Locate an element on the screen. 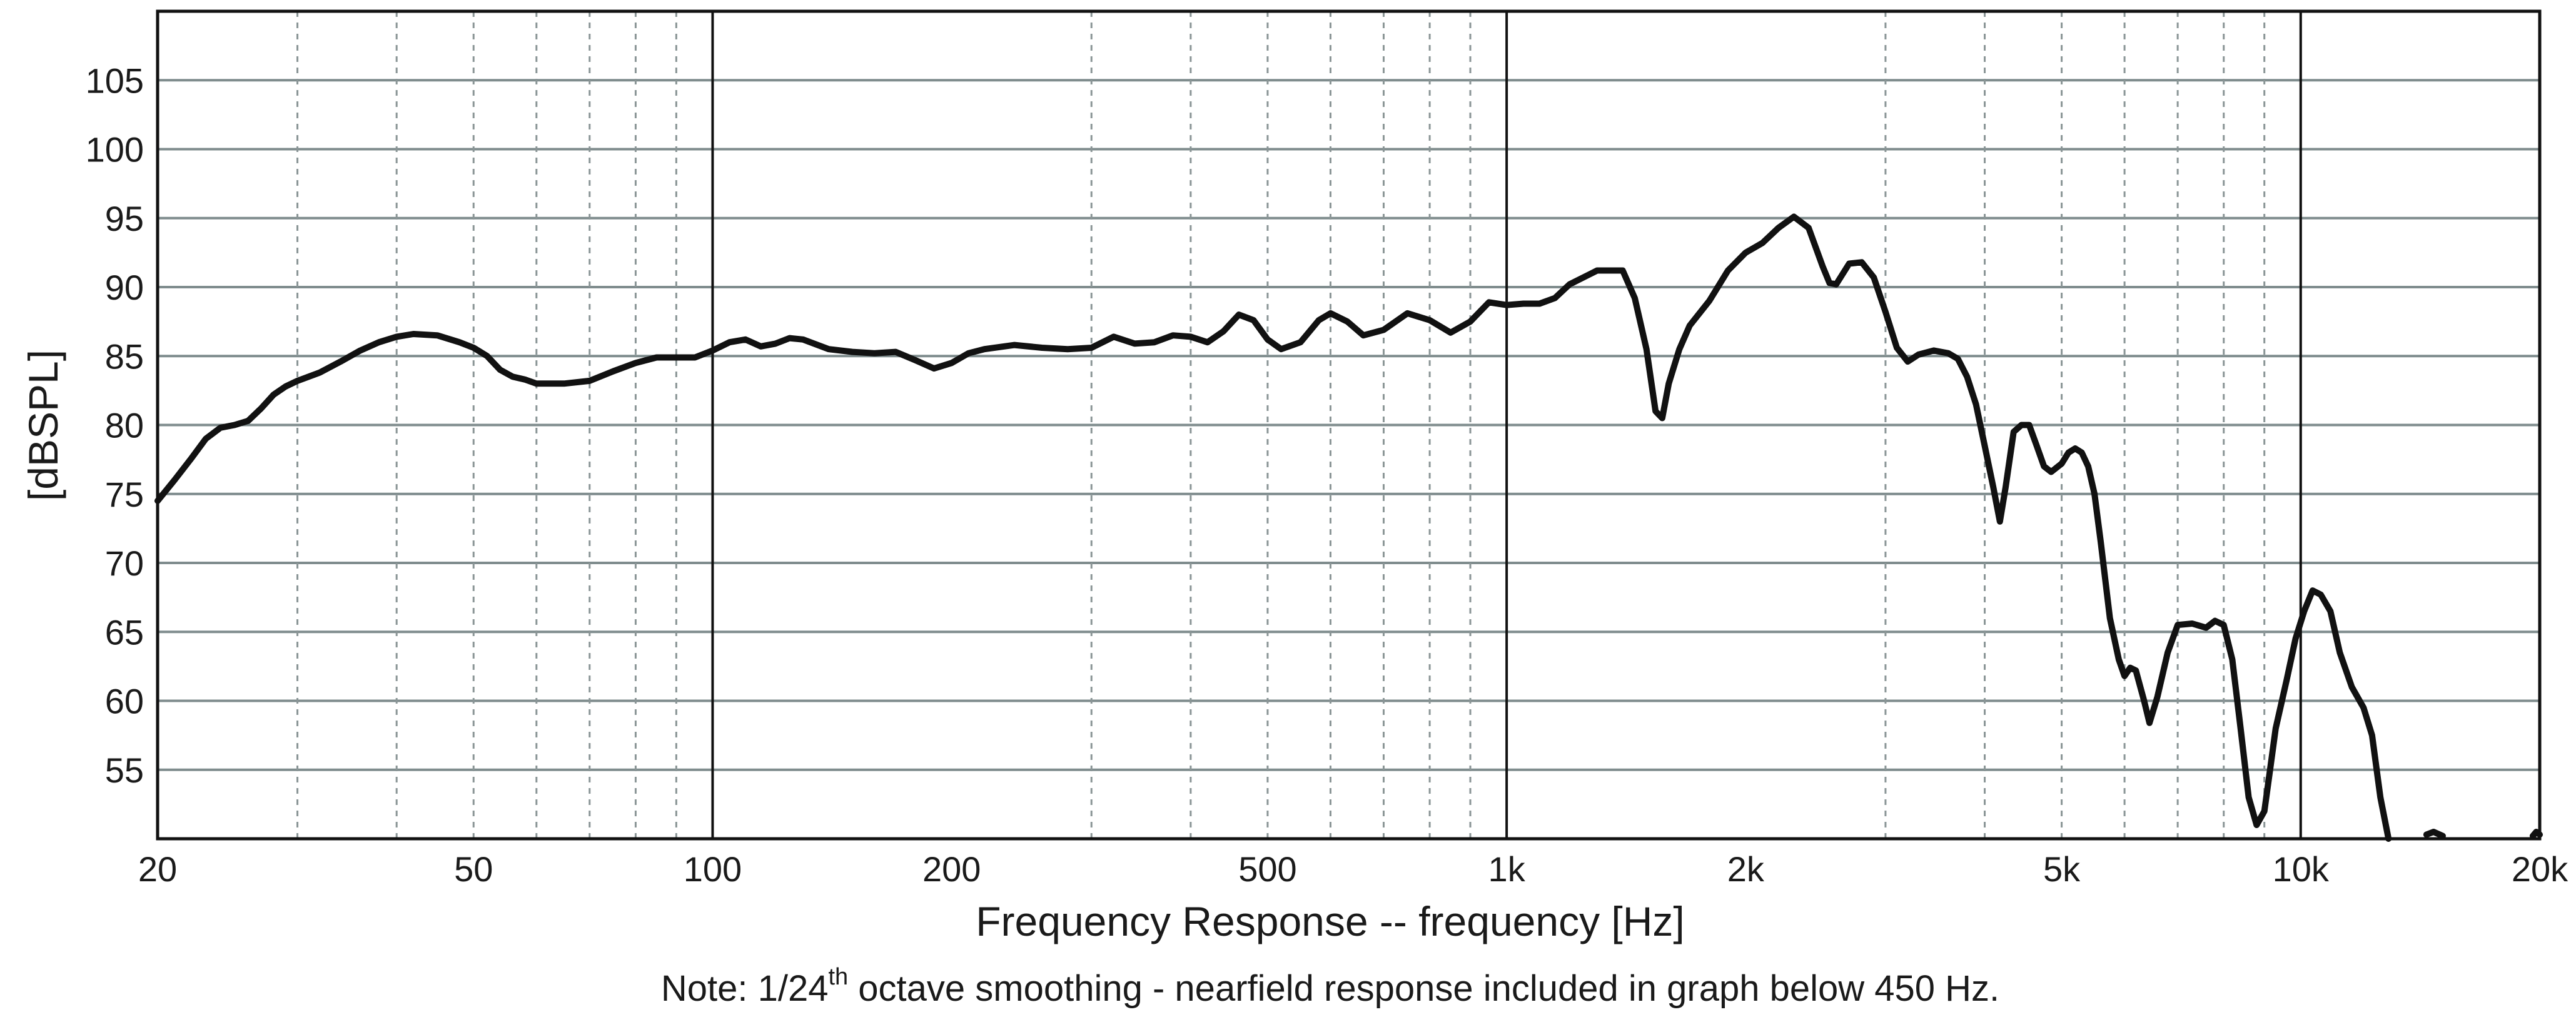  x-tick-label: 1k is located at coordinates (1507, 869).